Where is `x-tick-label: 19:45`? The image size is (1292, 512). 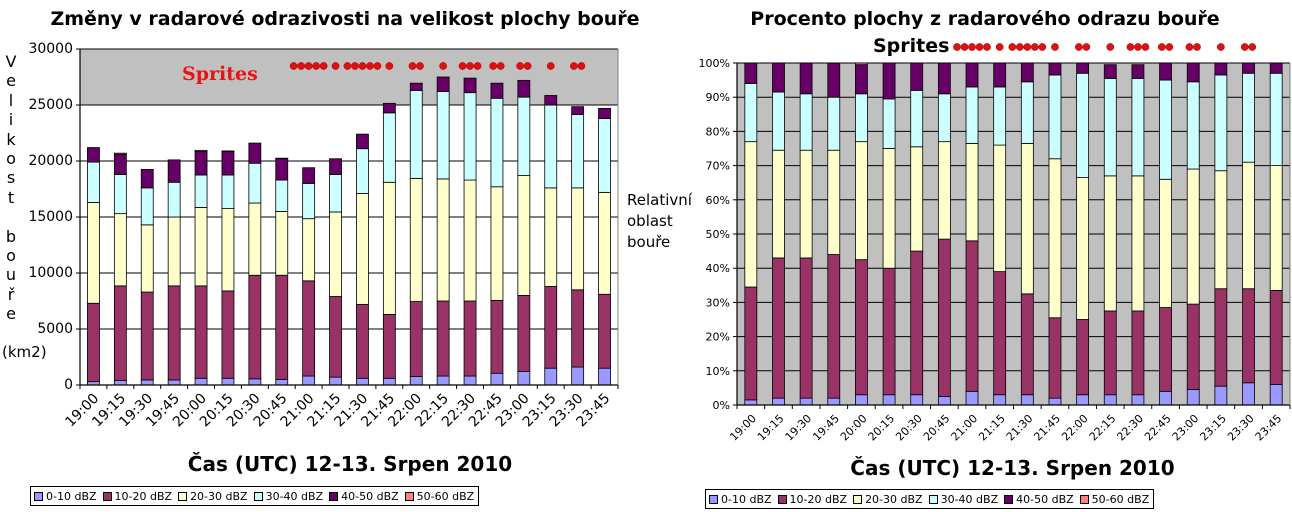
x-tick-label: 19:45 is located at coordinates (826, 428).